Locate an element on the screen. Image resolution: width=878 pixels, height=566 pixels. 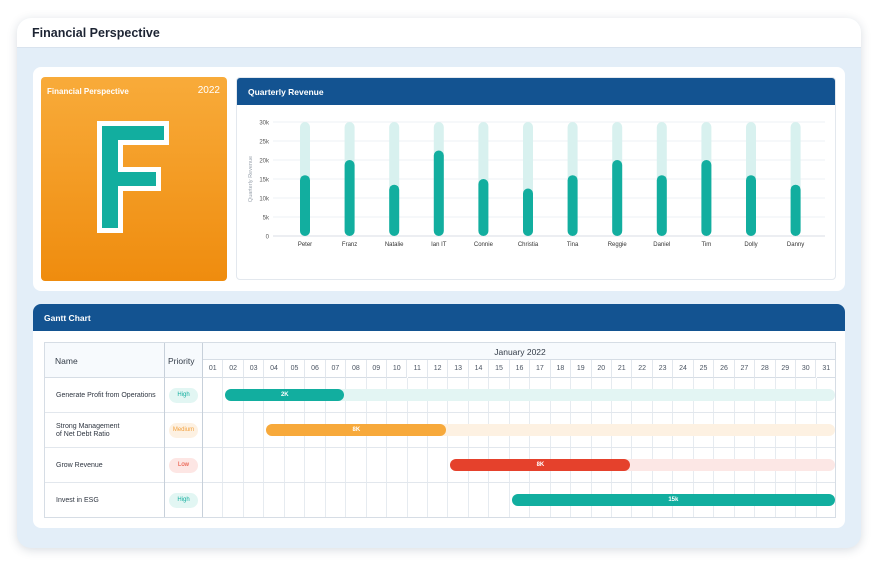
day-header: 26 is located at coordinates (724, 369).